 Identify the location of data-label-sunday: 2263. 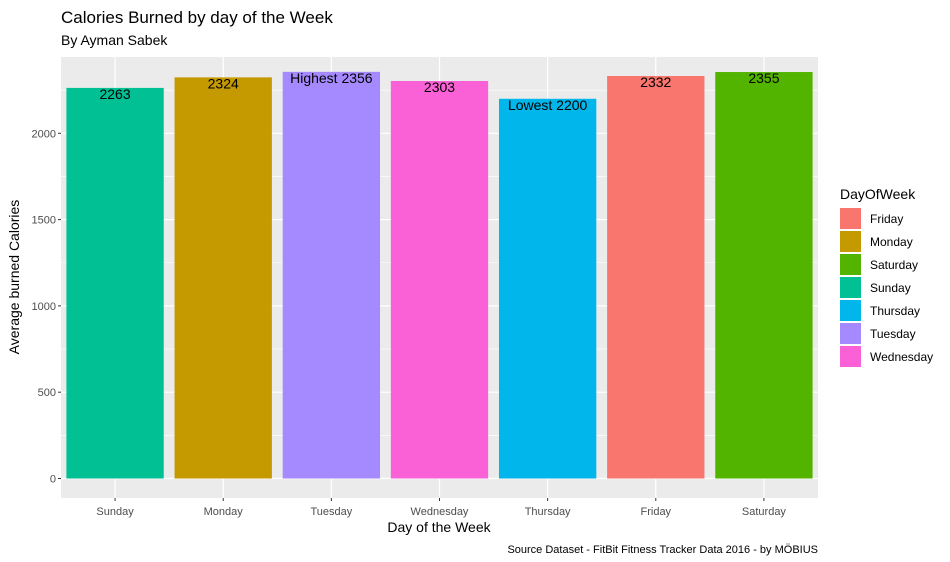
(114, 94).